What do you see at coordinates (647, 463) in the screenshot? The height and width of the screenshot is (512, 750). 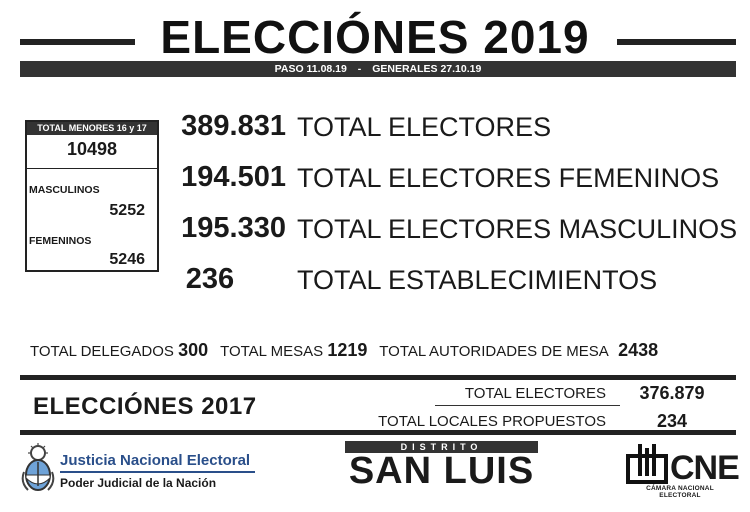 I see `cne-building-icon` at bounding box center [647, 463].